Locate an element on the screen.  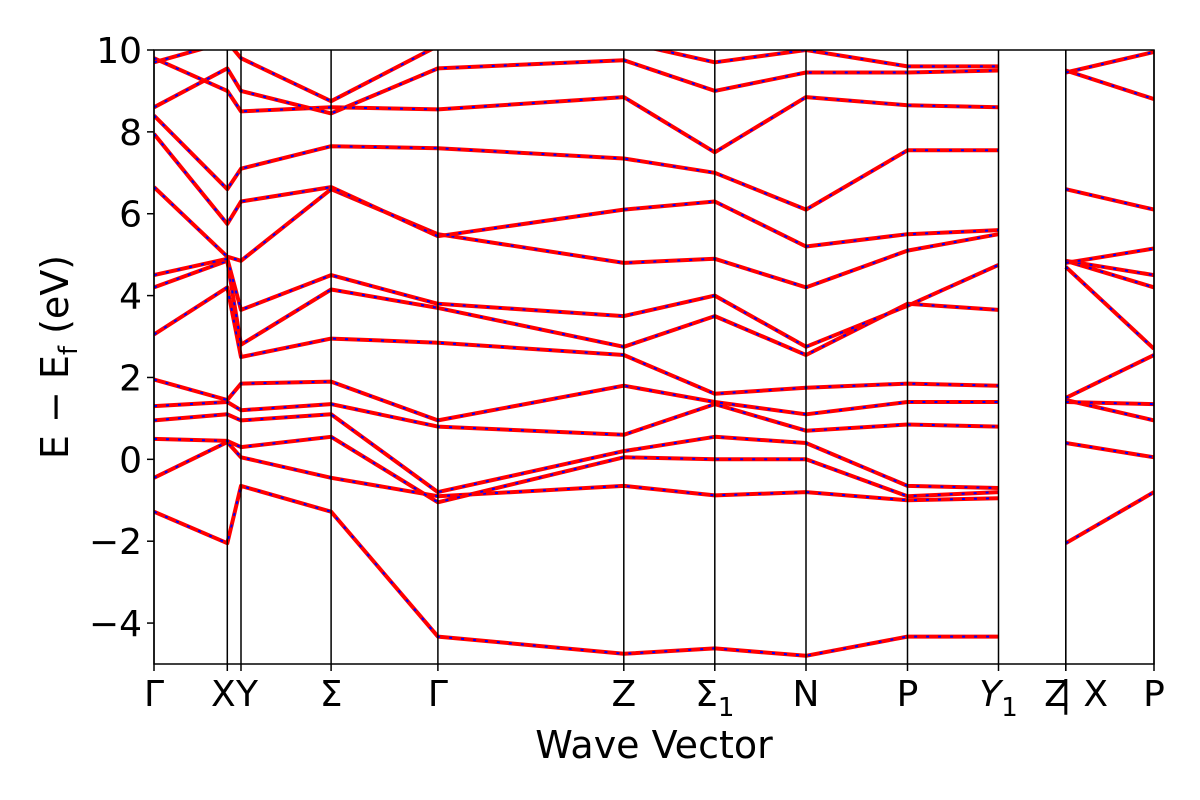
band-tail-2-overlay is located at coordinates (1109, 450).